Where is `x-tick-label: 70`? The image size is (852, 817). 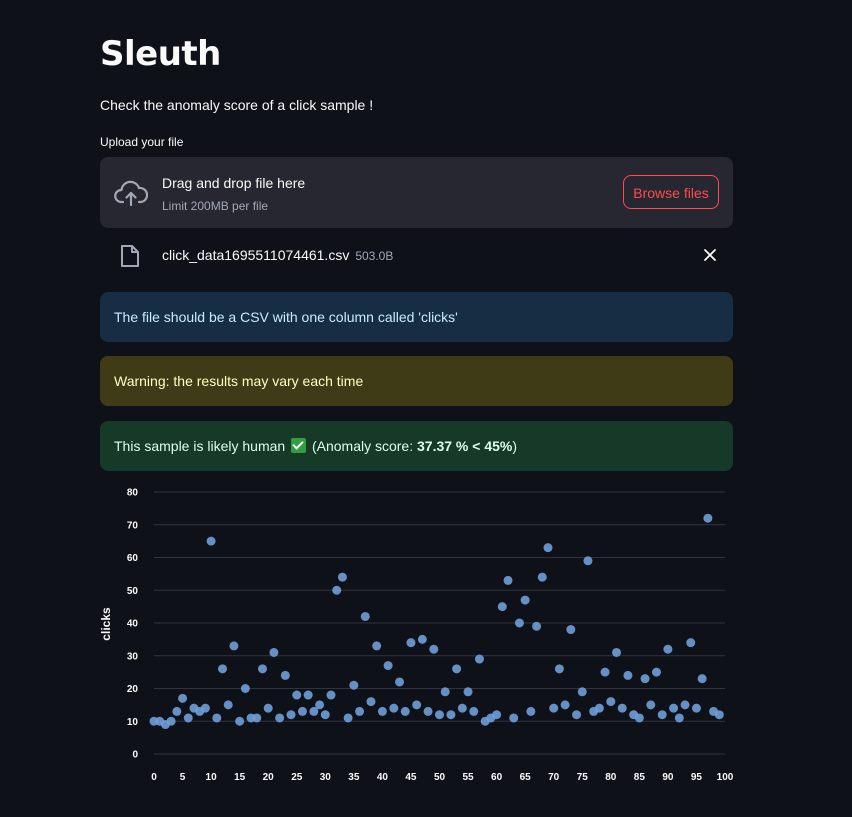 x-tick-label: 70 is located at coordinates (554, 777).